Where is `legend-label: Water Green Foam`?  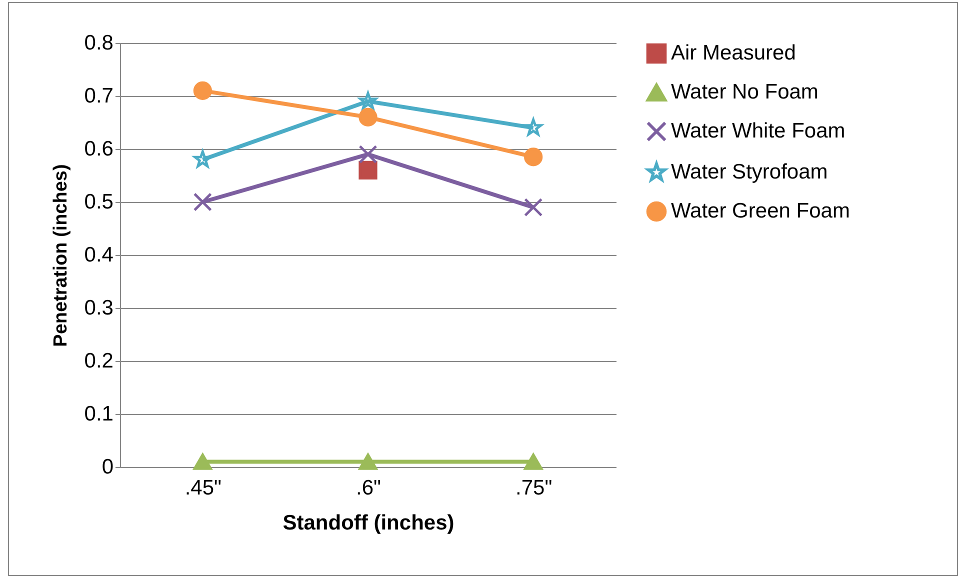 legend-label: Water Green Foam is located at coordinates (760, 211).